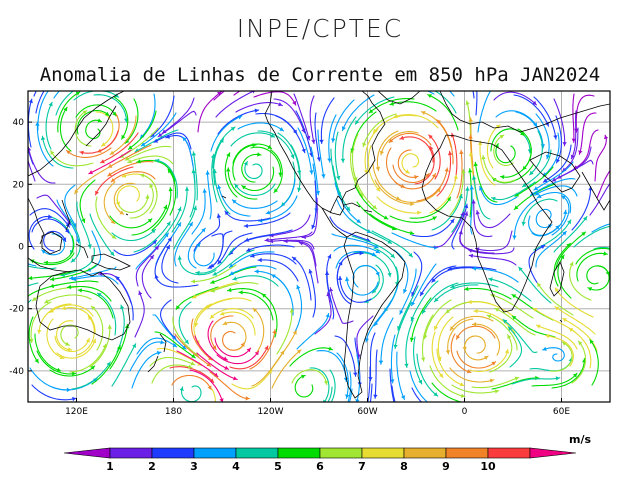 This screenshot has height=494, width=640. I want to click on colorbar-label: 2, so click(152, 466).